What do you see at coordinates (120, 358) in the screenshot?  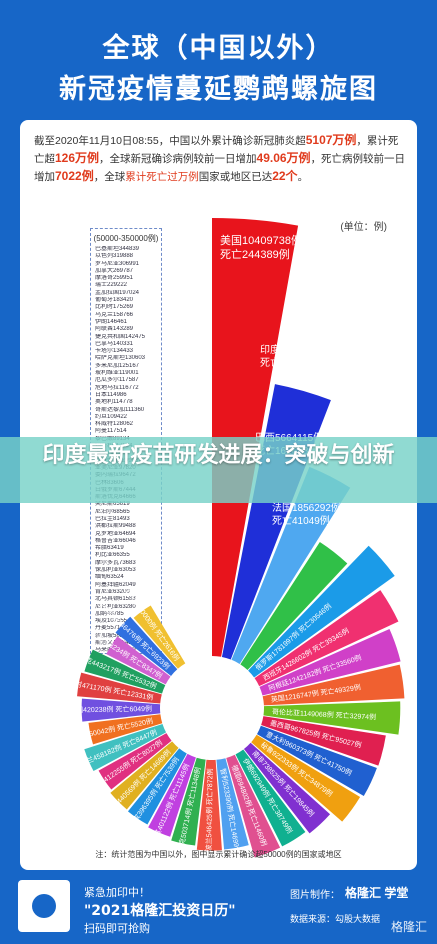 I see `country-list-item: 哈萨克斯坦130603` at bounding box center [120, 358].